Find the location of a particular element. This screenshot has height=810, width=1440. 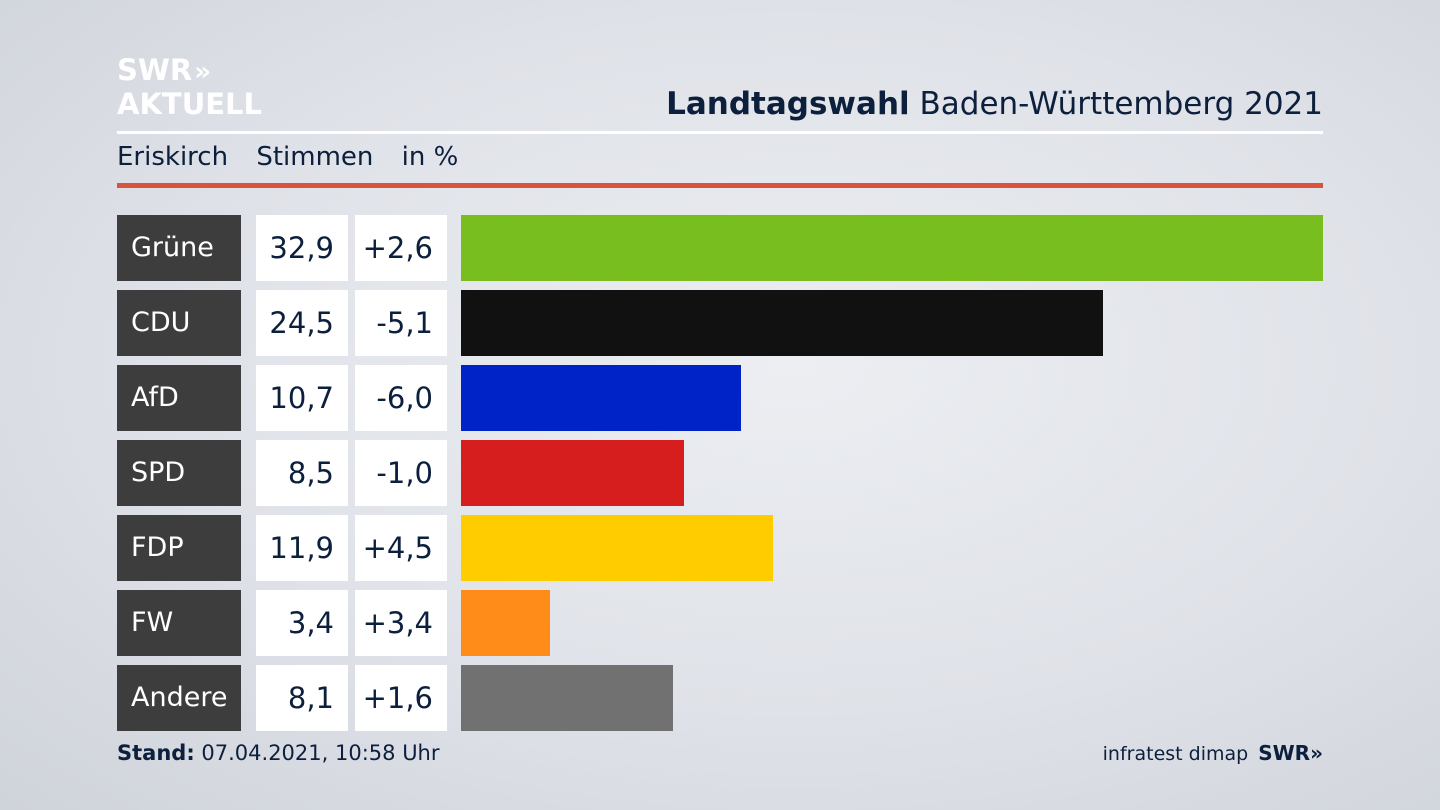

party-label: CDU is located at coordinates (179, 323).